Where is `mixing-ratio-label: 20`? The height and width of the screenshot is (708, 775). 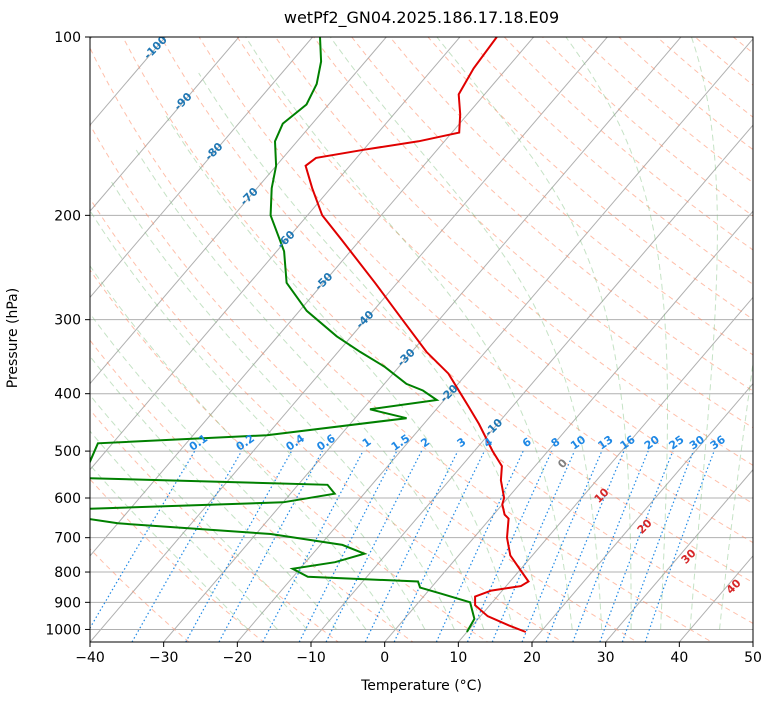
mixing-ratio-label: 20 is located at coordinates (652, 443).